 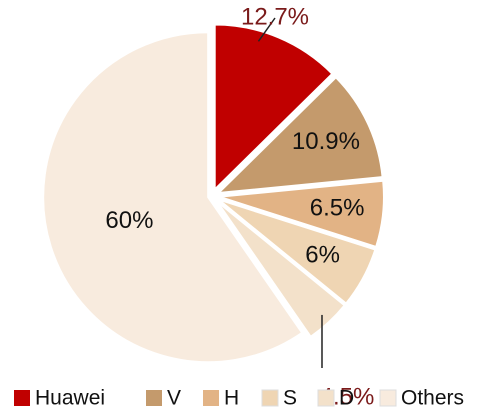 I want to click on value-label: 6%, so click(x=322, y=254).